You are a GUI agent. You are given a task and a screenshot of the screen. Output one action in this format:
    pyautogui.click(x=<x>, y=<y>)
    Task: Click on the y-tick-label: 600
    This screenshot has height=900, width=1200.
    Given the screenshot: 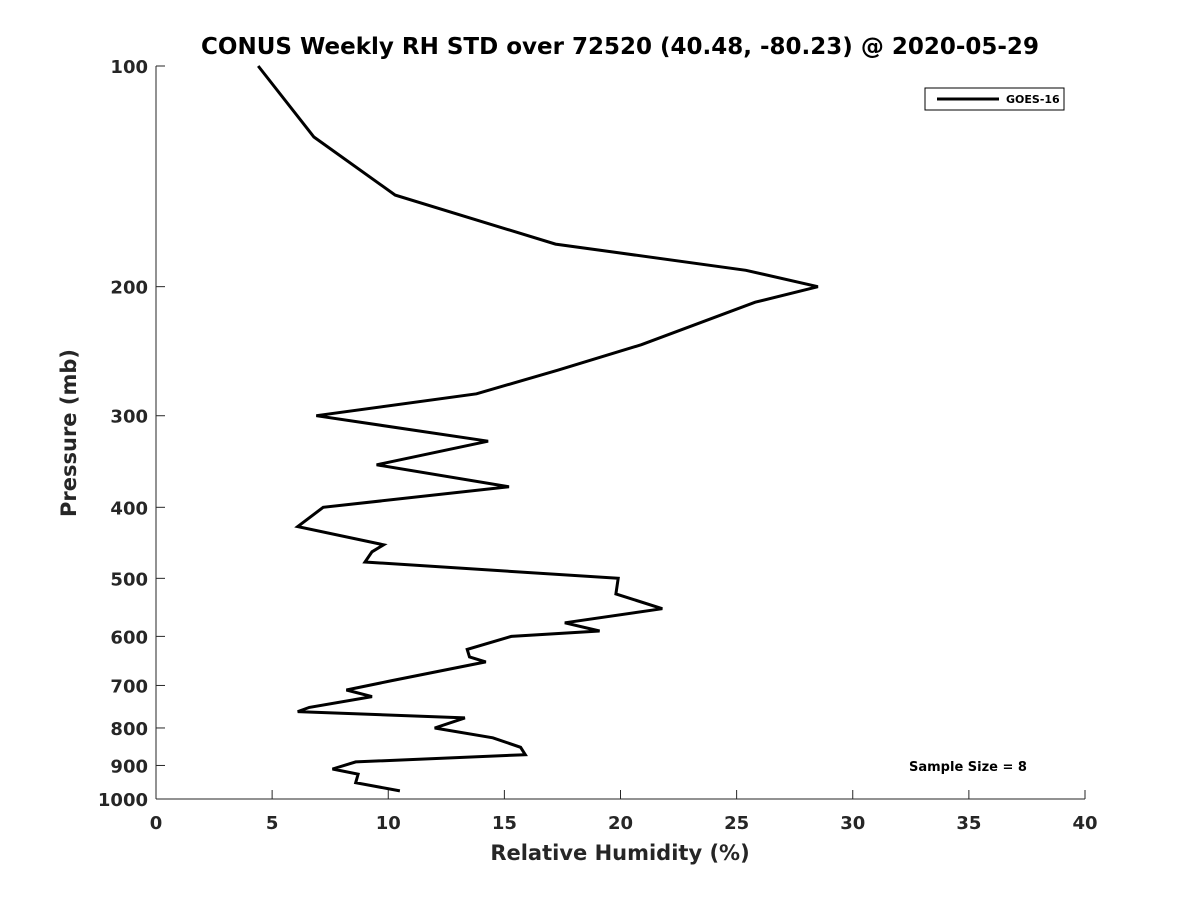 What is the action you would take?
    pyautogui.click(x=129, y=637)
    